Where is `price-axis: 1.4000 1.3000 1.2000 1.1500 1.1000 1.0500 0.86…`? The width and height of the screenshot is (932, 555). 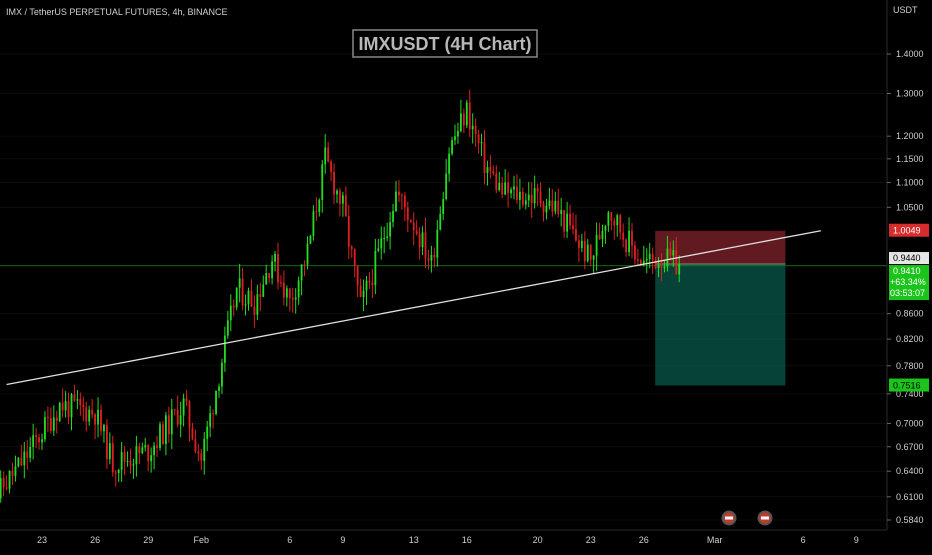
price-axis: 1.4000 1.3000 1.2000 1.1500 1.1000 1.0500 0.86… is located at coordinates (905, 287).